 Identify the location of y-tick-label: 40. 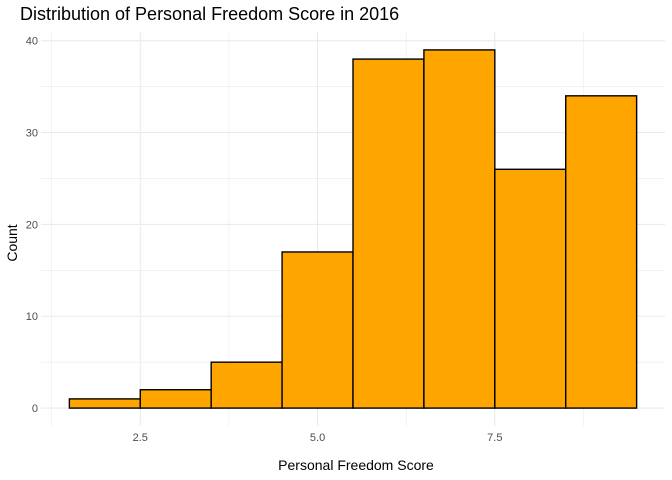
(32, 42).